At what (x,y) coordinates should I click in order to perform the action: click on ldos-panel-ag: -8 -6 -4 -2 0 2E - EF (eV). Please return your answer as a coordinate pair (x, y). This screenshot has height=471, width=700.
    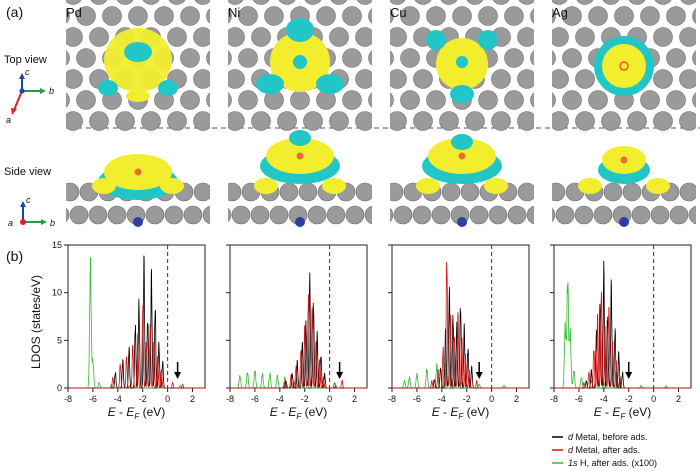
    Looking at the image, I should click on (621, 332).